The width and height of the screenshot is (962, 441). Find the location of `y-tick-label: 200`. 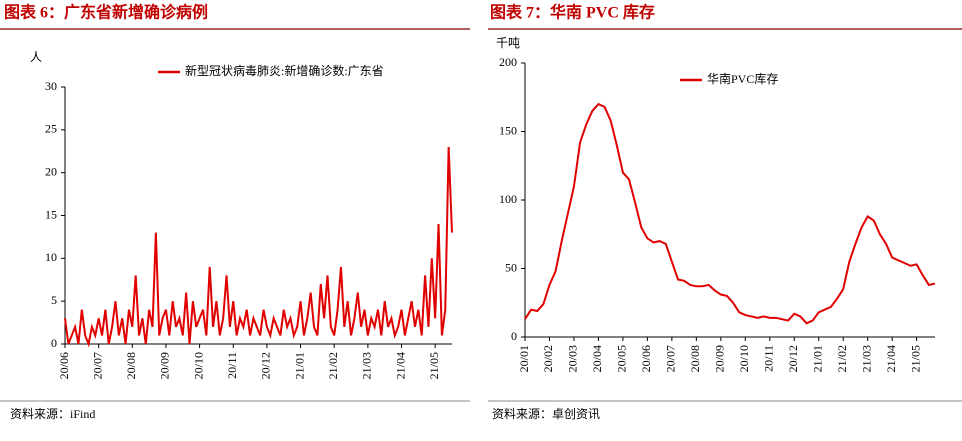

y-tick-label: 200 is located at coordinates (508, 62).